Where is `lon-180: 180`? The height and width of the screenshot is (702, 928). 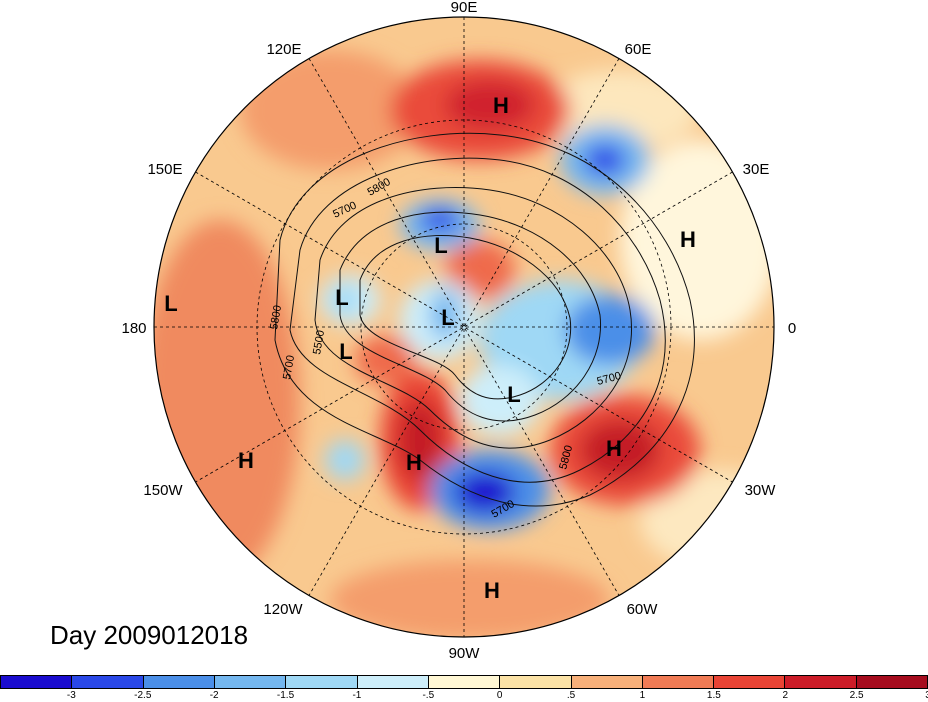
lon-180: 180 is located at coordinates (133, 328).